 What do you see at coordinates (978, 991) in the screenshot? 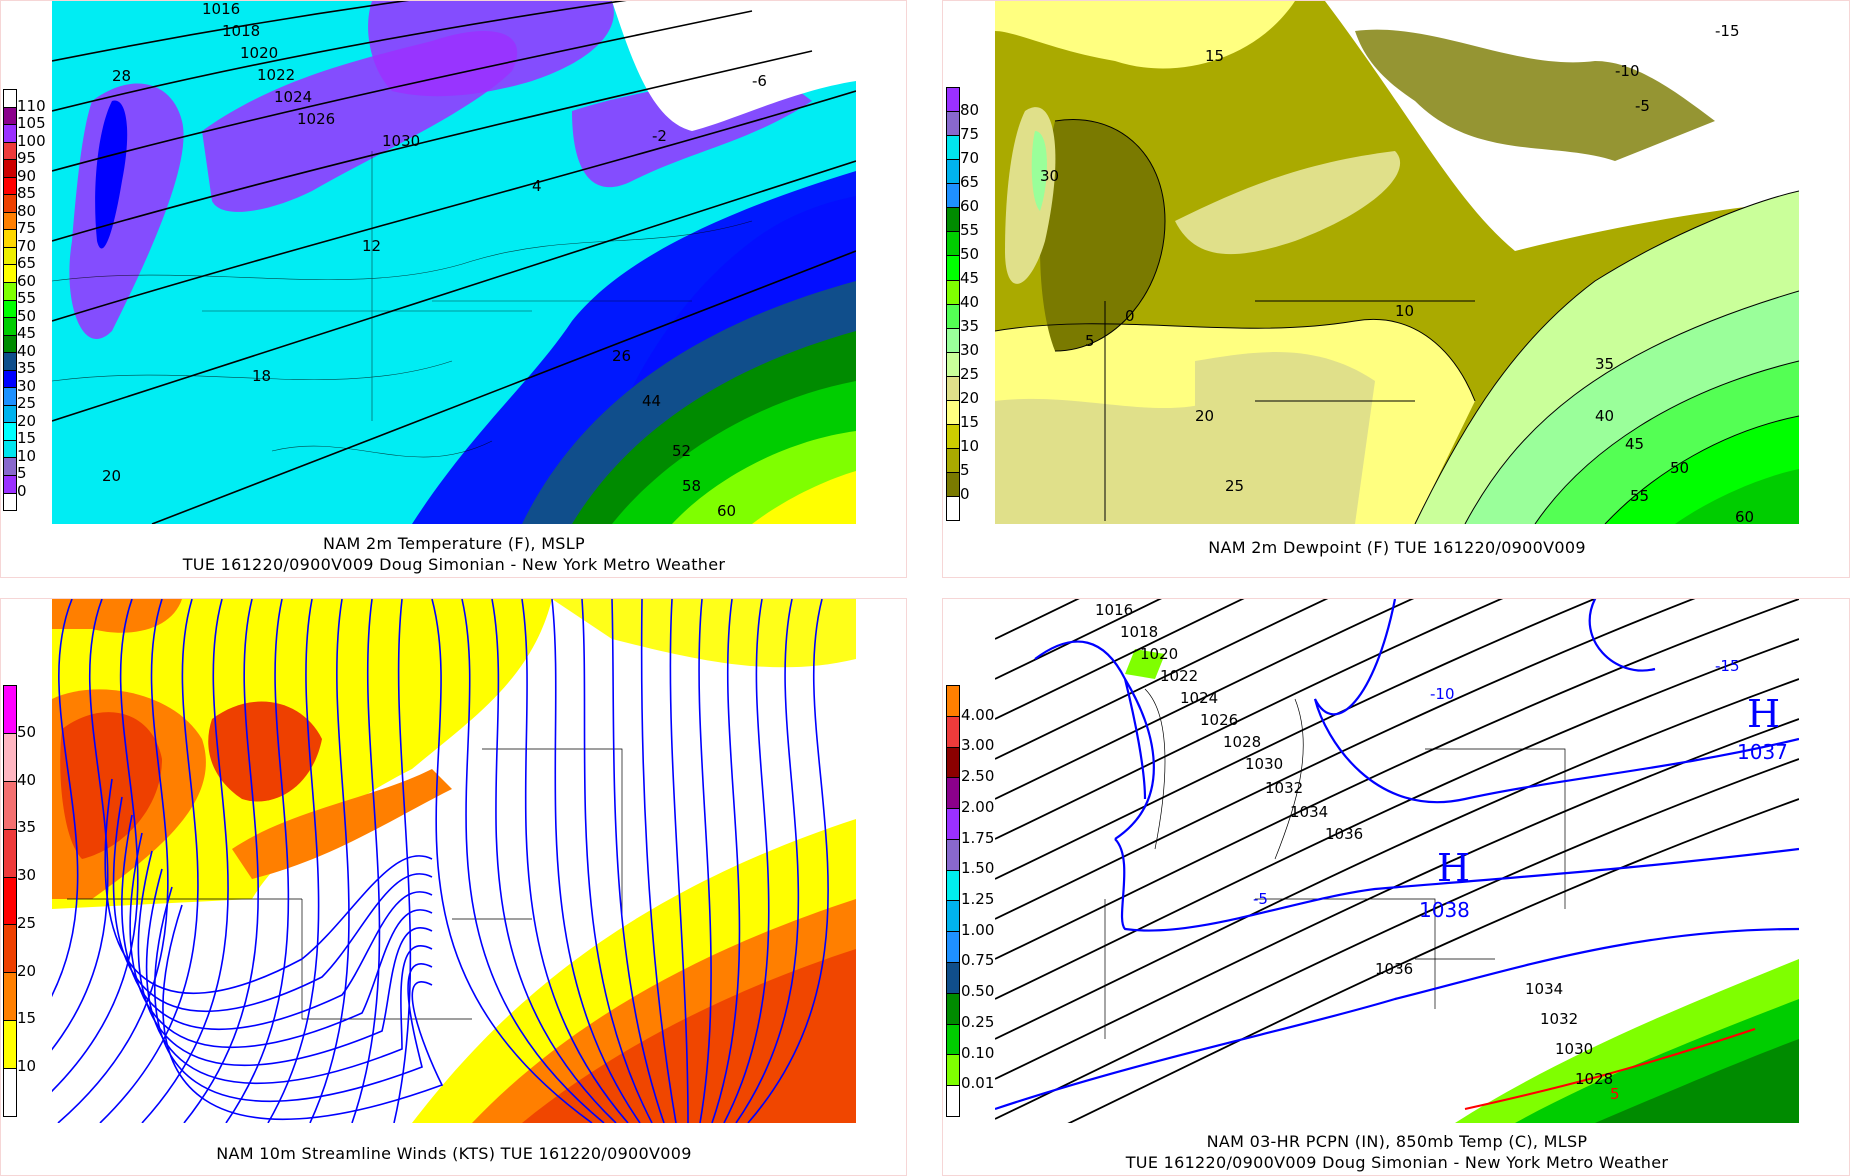
I see `colorbar-label: 0.50` at bounding box center [978, 991].